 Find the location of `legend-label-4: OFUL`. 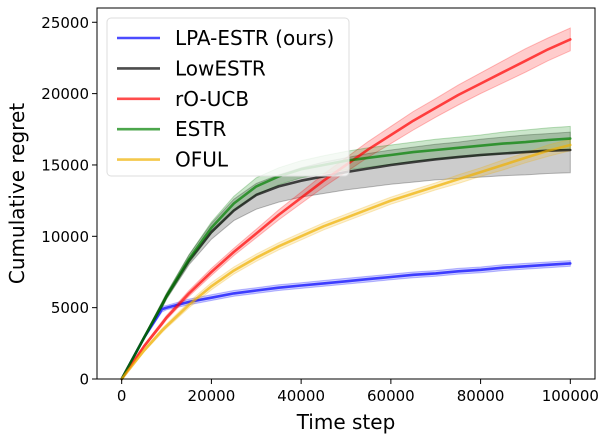

legend-label-4: OFUL is located at coordinates (202, 160).